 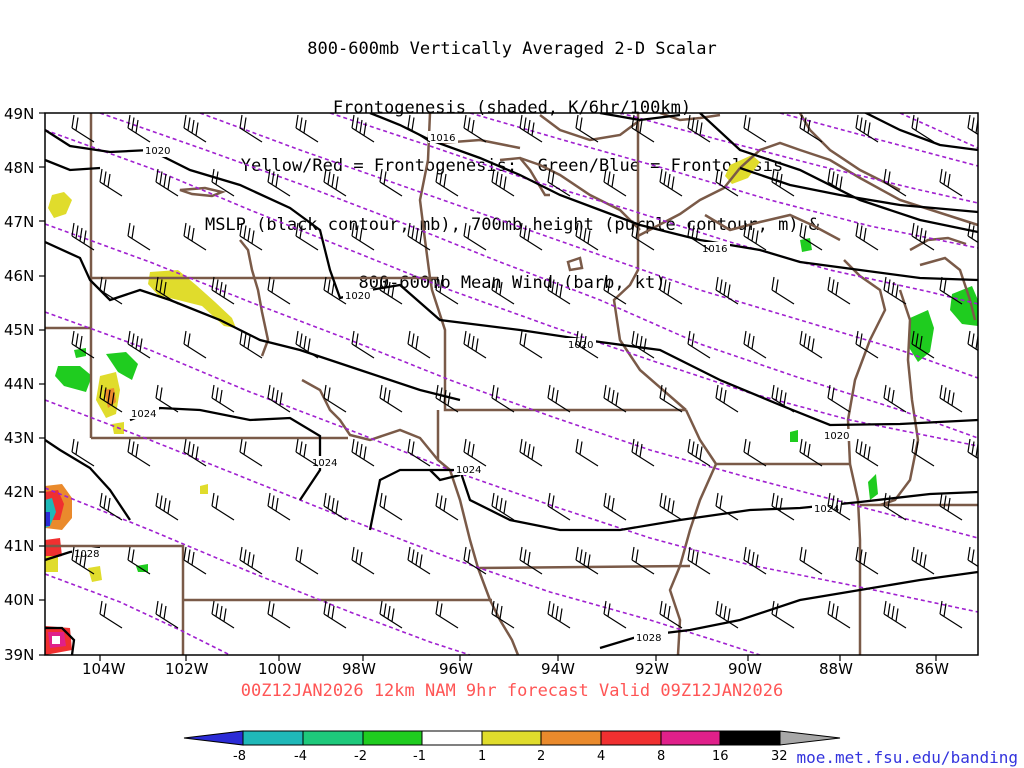 I want to click on colorbar-label: -8, so click(x=239, y=756).